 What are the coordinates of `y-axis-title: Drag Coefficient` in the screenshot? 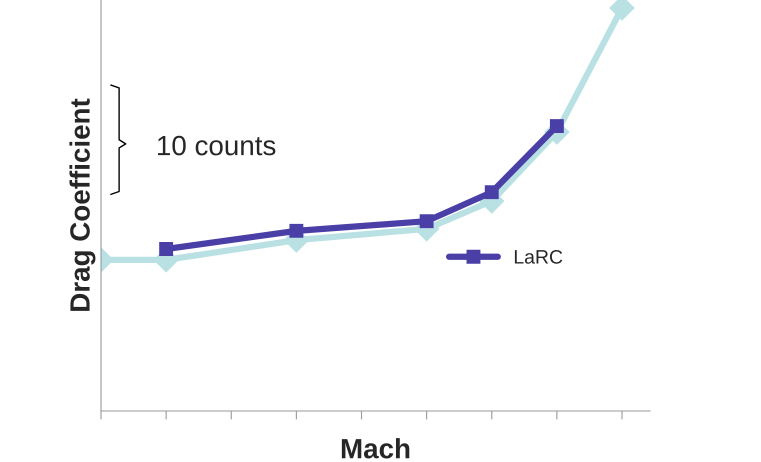 It's located at (82, 204).